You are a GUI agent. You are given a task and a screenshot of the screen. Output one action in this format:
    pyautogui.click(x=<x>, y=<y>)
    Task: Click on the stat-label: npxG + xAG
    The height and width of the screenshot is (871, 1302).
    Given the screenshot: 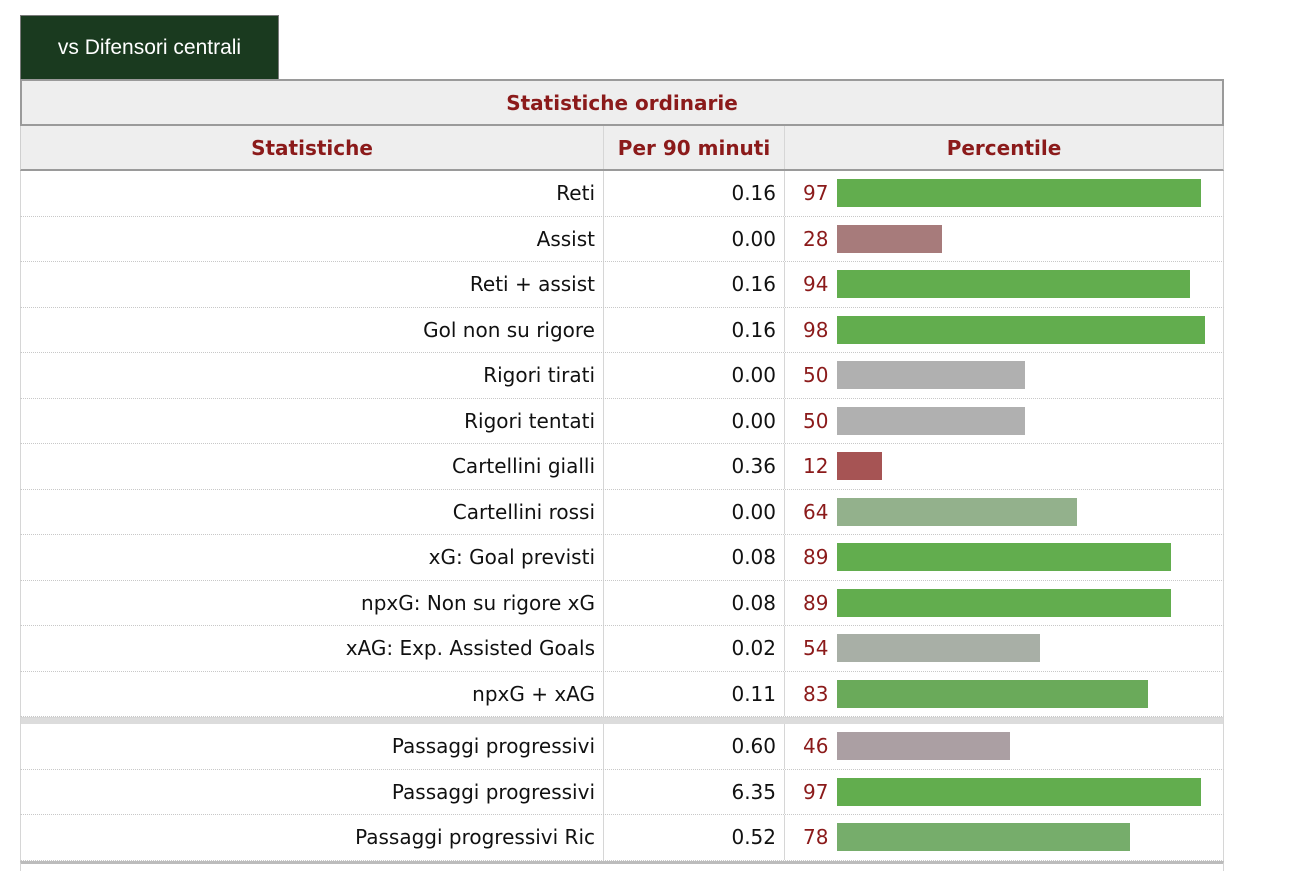 What is the action you would take?
    pyautogui.click(x=533, y=693)
    